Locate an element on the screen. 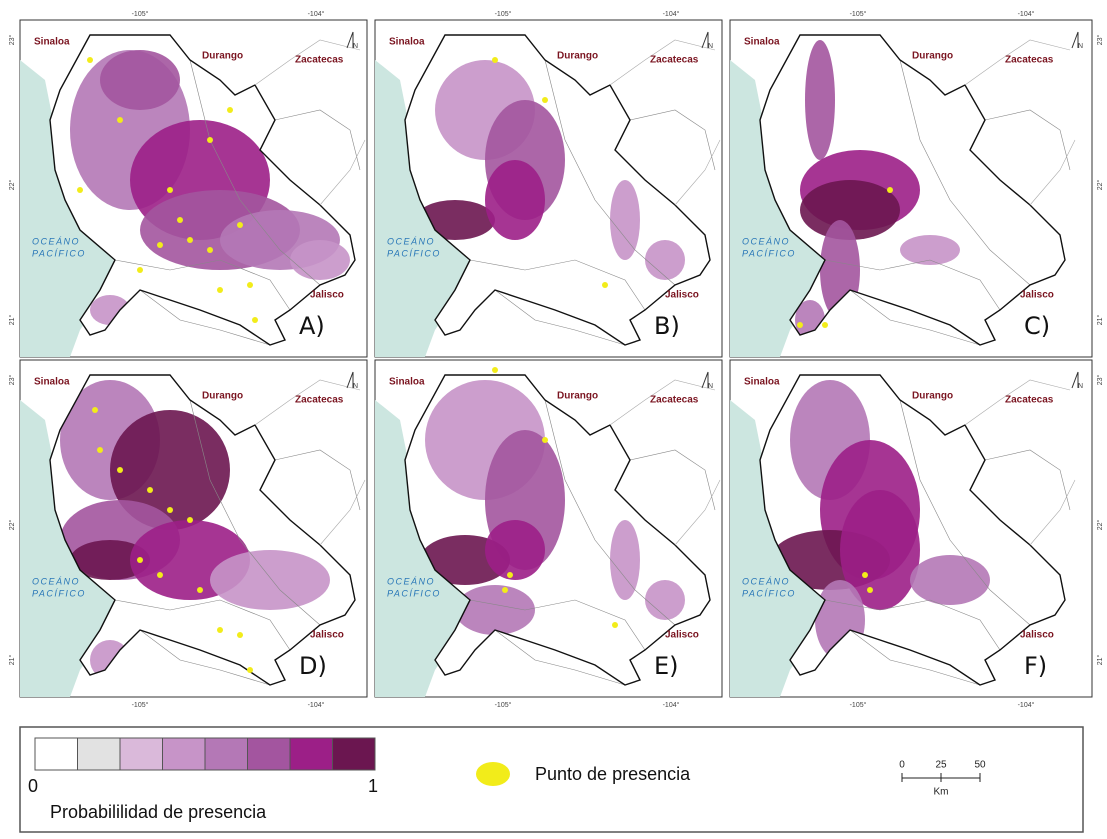  probability-raster is located at coordinates (552, 507).